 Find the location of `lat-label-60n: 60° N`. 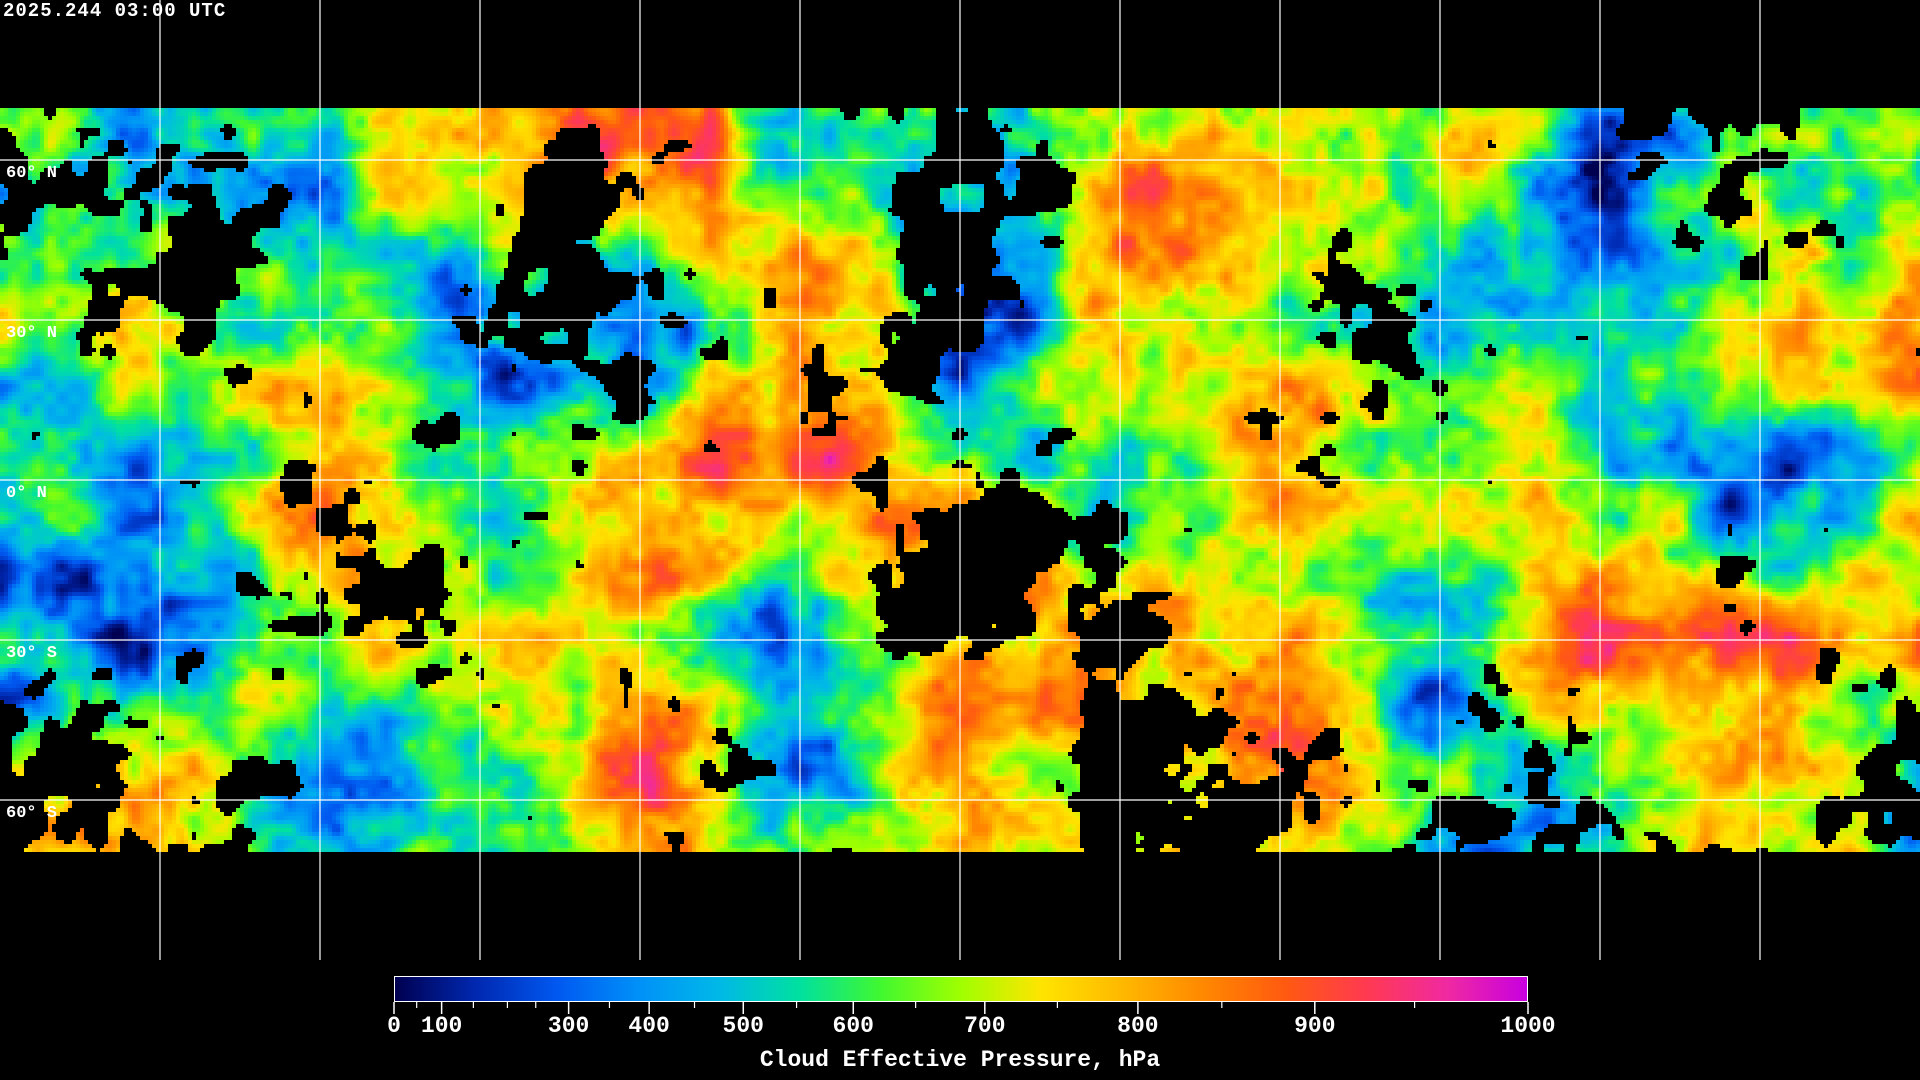

lat-label-60n: 60° N is located at coordinates (32, 173).